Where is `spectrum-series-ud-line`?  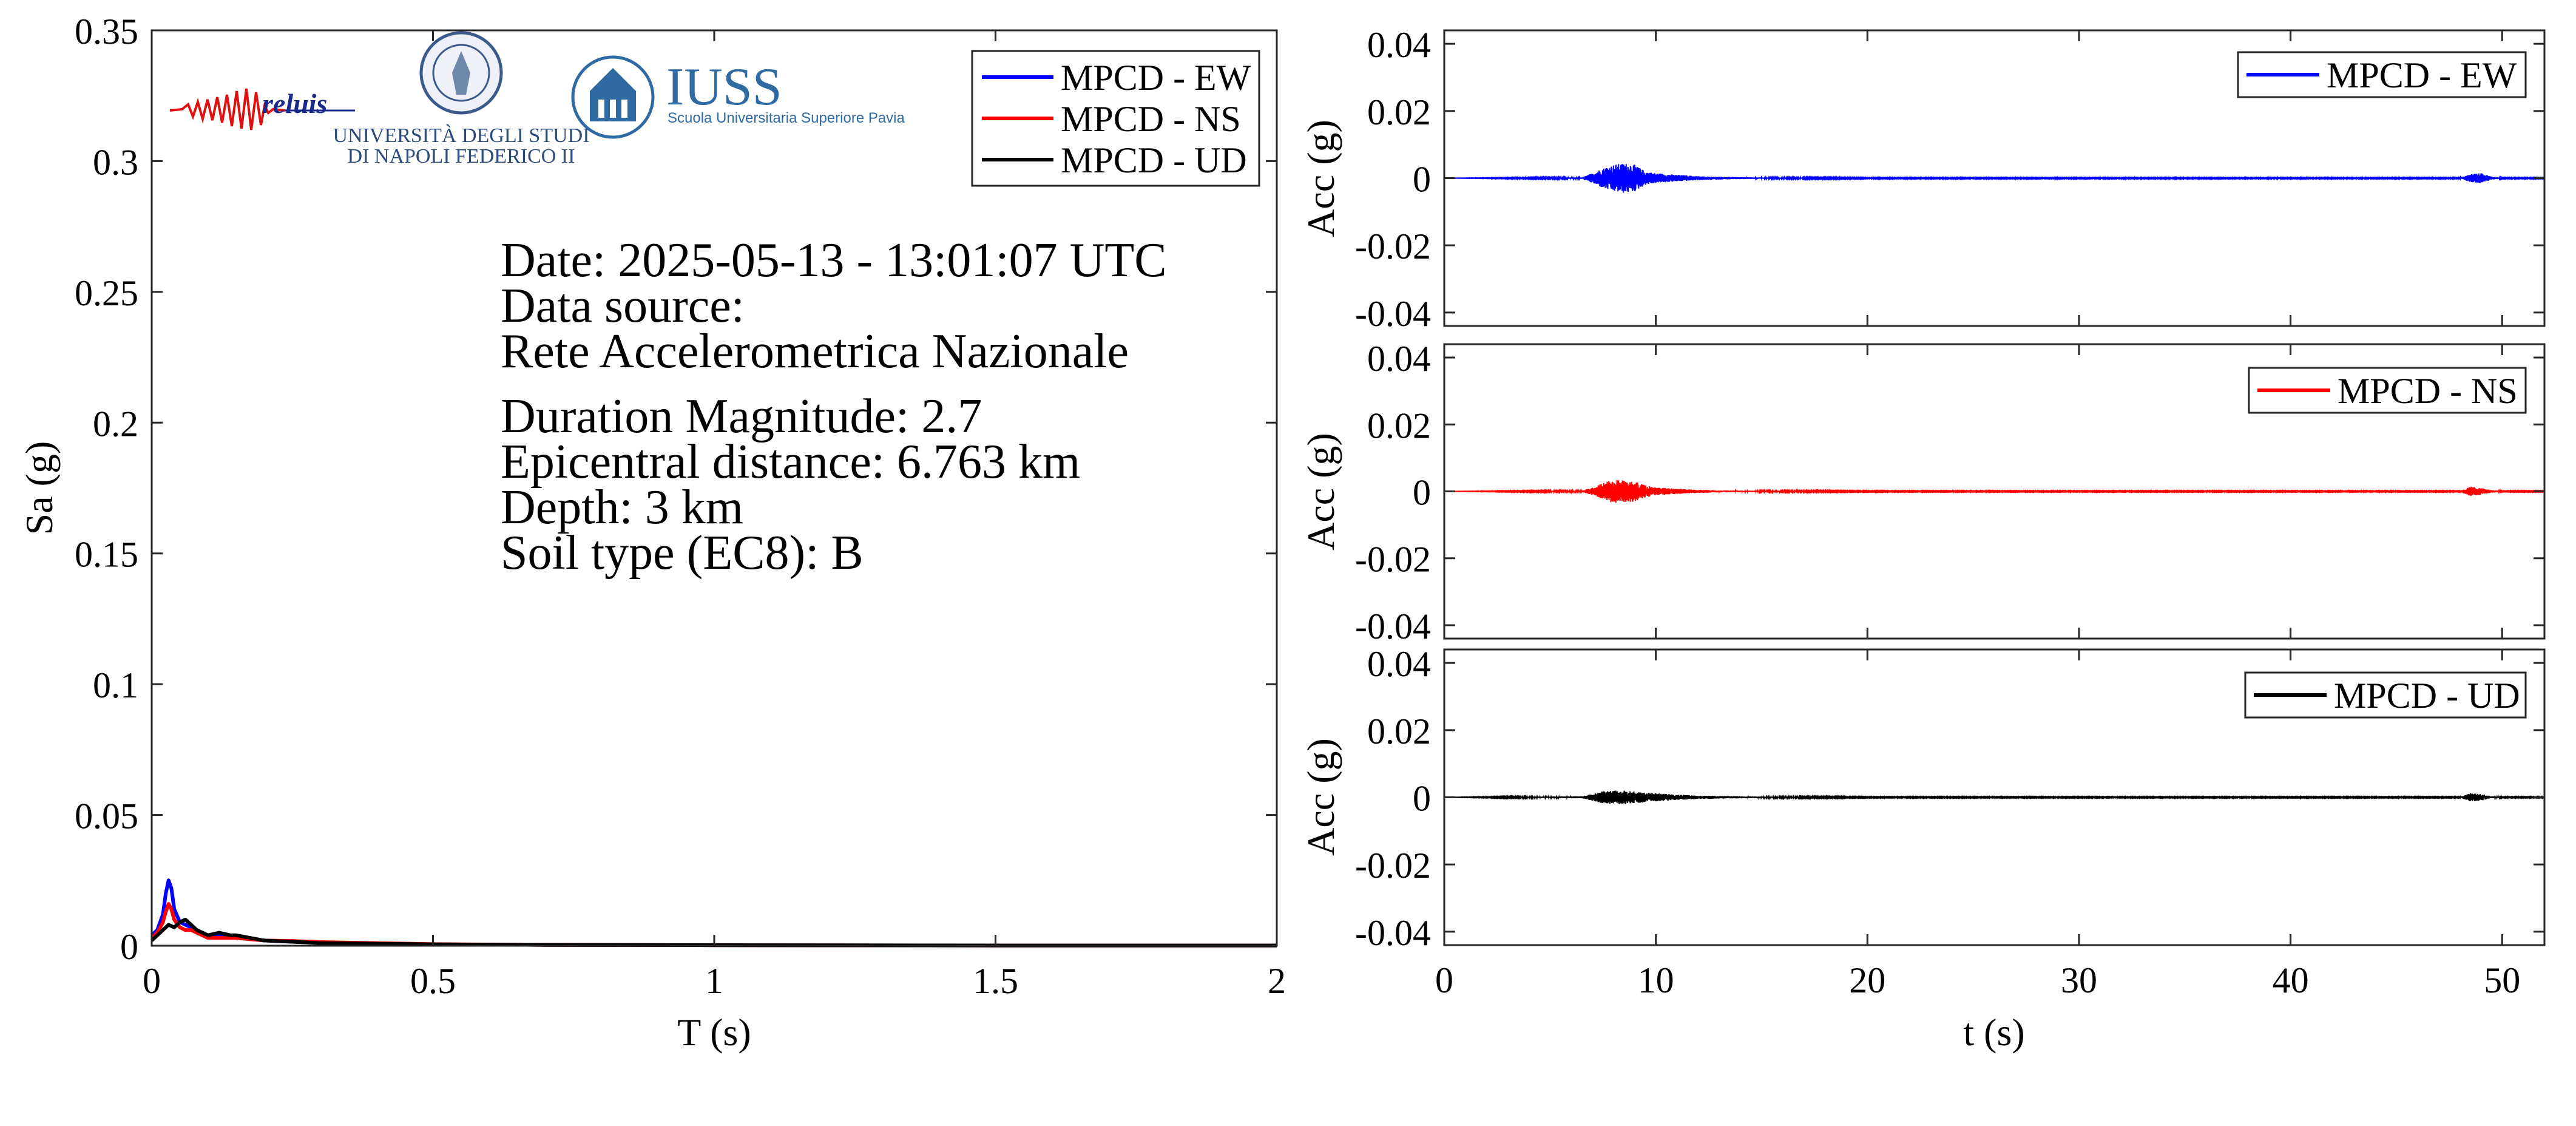
spectrum-series-ud-line is located at coordinates (713, 932).